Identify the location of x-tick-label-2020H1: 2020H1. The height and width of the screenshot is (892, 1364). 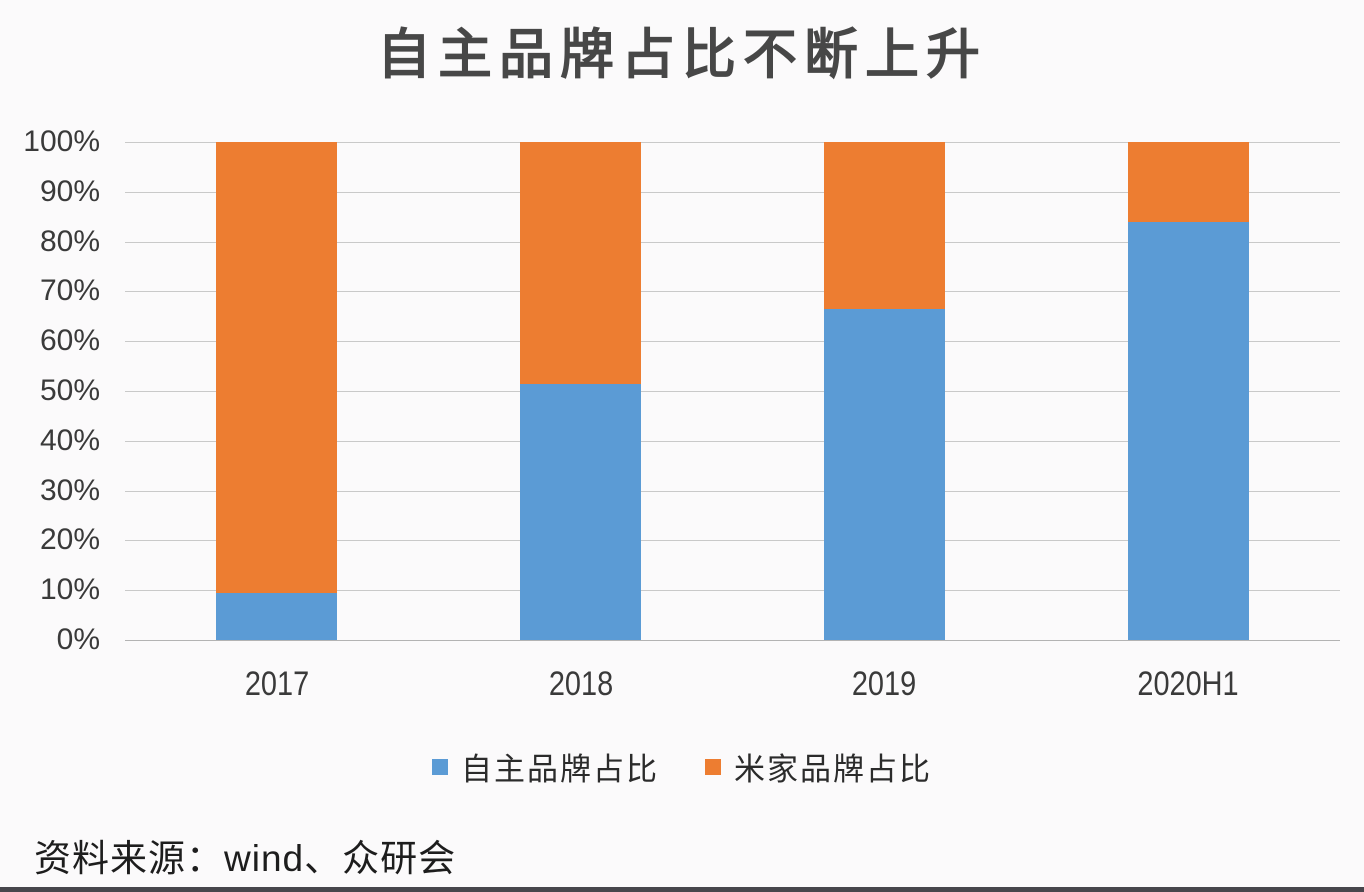
(1188, 684).